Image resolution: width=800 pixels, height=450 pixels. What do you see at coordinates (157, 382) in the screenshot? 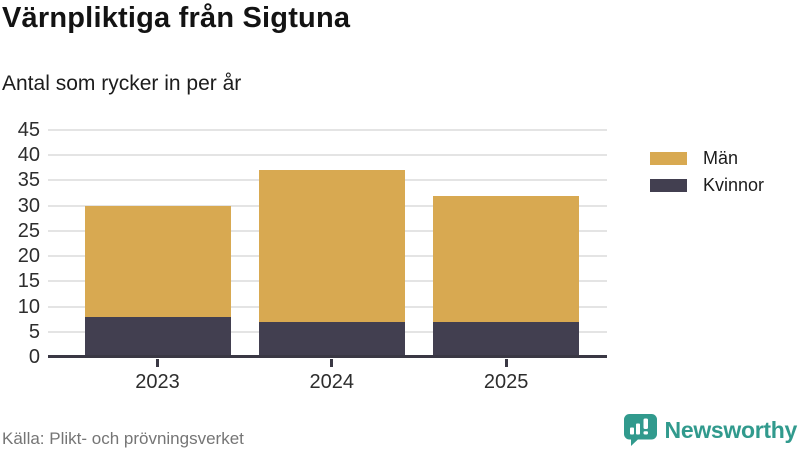
I see `x-tick-label-2023: 2023` at bounding box center [157, 382].